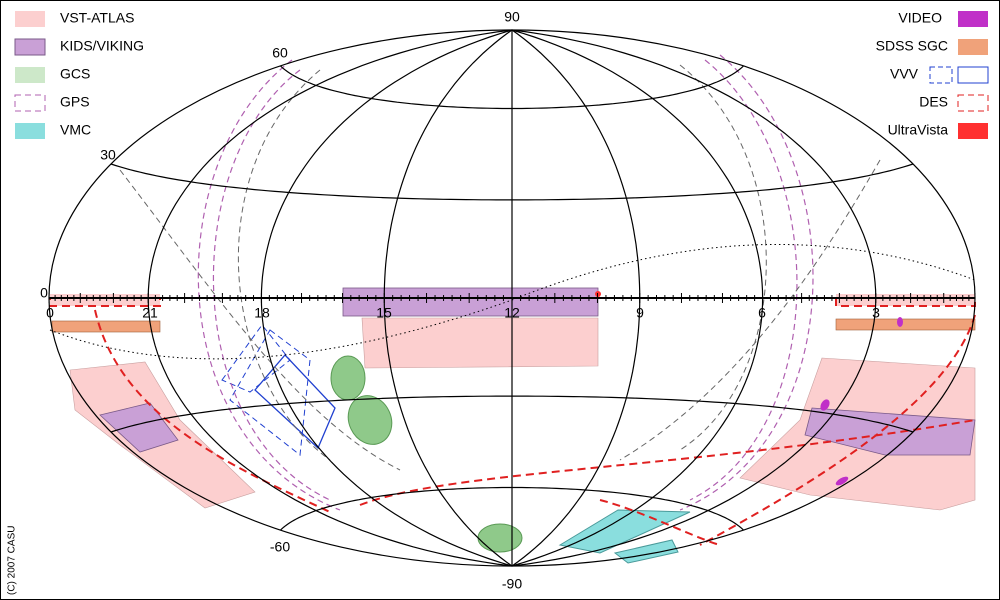 The image size is (1000, 600). Describe the element at coordinates (97, 18) in the screenshot. I see `legend-label: VST-ATLAS` at that location.